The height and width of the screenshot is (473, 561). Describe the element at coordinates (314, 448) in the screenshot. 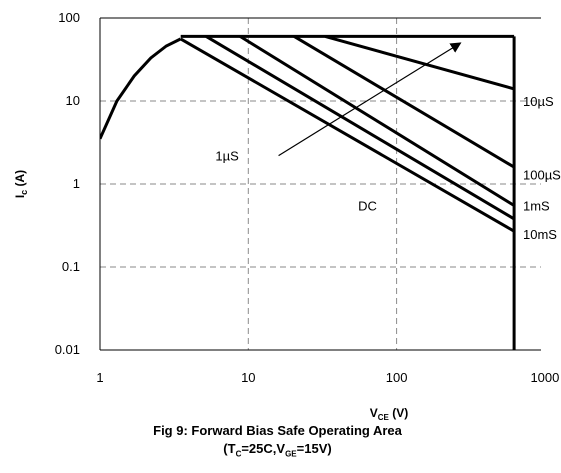

I see `subtitle-part-3: =15V)` at that location.